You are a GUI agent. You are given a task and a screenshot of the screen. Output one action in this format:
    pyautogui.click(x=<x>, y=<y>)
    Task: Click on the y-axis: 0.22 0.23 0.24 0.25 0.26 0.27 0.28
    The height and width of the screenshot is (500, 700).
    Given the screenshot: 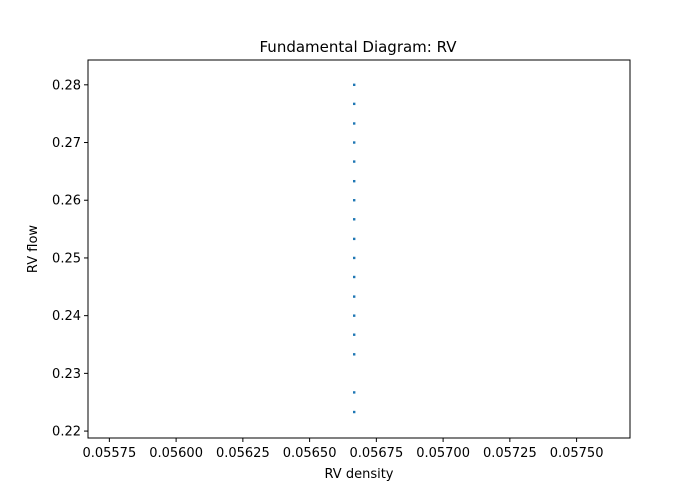 What is the action you would take?
    pyautogui.click(x=70, y=259)
    